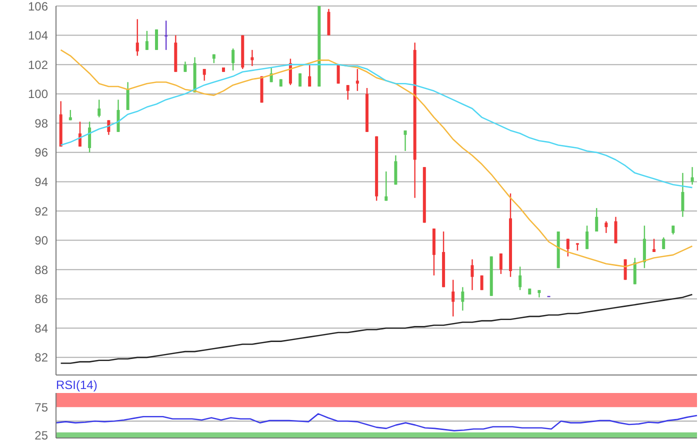 The height and width of the screenshot is (441, 700). Describe the element at coordinates (41, 241) in the screenshot. I see `y-tick-label: 90` at that location.